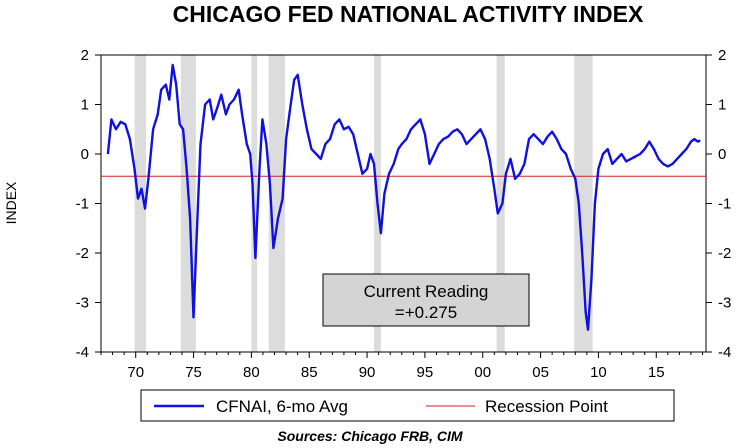  Describe the element at coordinates (408, 14) in the screenshot. I see `chart-title: CHICAGO FED NATIONAL ACTIVITY INDEX` at that location.